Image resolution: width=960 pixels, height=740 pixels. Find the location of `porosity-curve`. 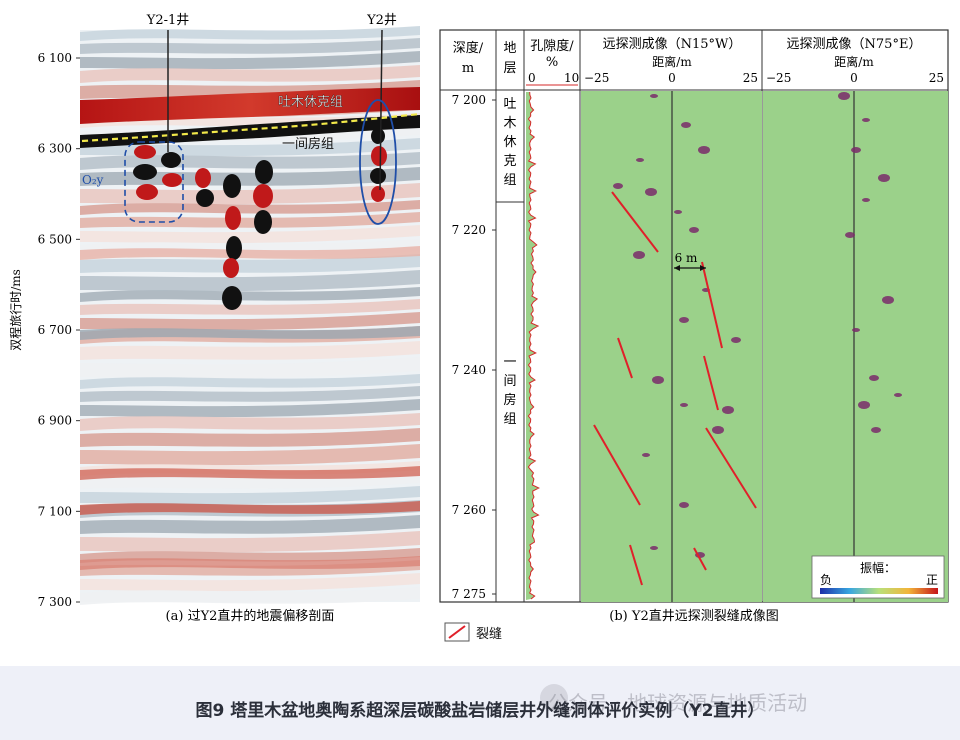

porosity-curve is located at coordinates (533, 345).